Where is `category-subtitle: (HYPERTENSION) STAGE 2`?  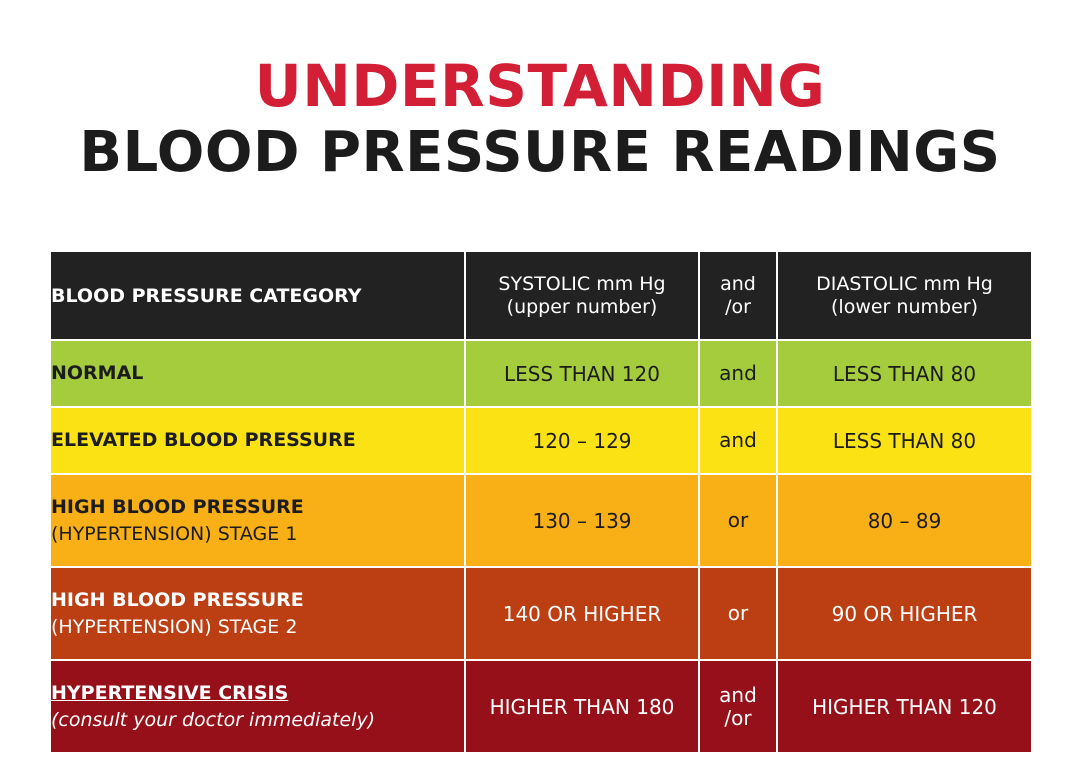
category-subtitle: (HYPERTENSION) STAGE 2 is located at coordinates (174, 626).